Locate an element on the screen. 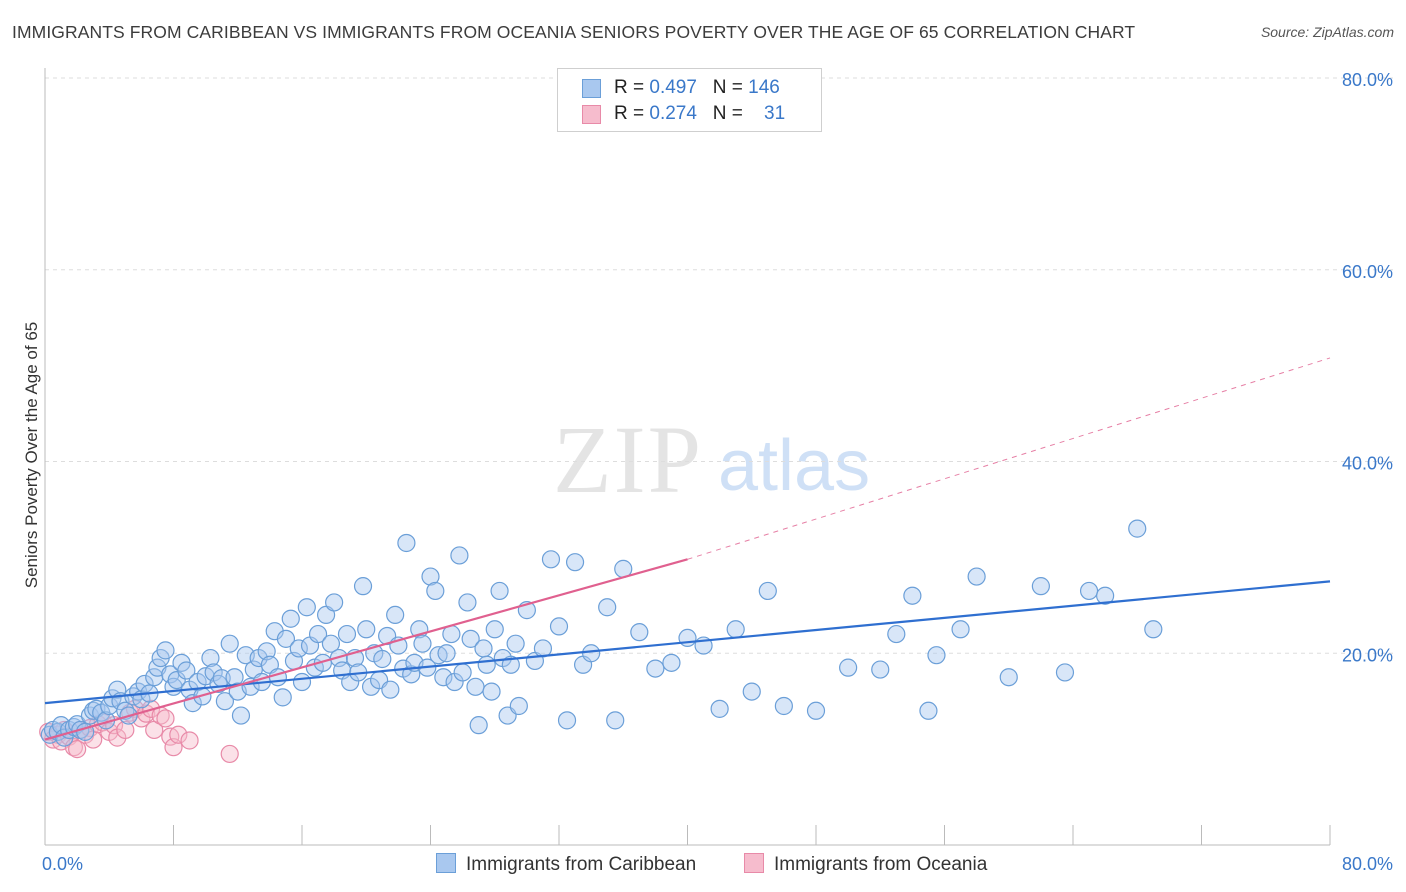 This screenshot has height=892, width=1406. y-tick-label: 20.0% is located at coordinates (1367, 655).